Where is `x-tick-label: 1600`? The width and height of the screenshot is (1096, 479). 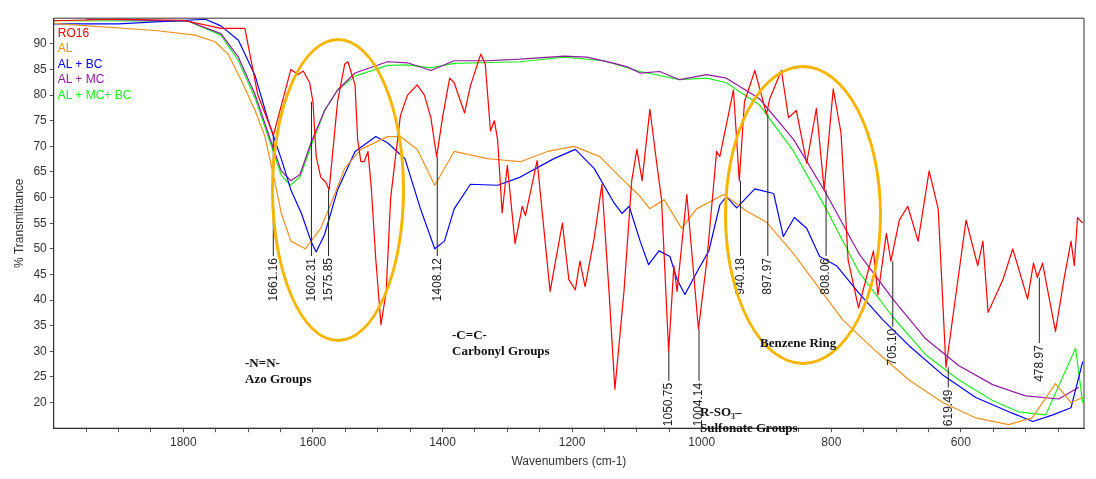 x-tick-label: 1600 is located at coordinates (313, 441).